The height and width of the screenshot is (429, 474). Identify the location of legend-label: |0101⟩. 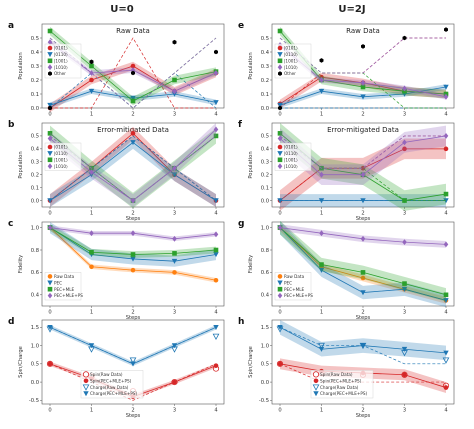
(291, 48).